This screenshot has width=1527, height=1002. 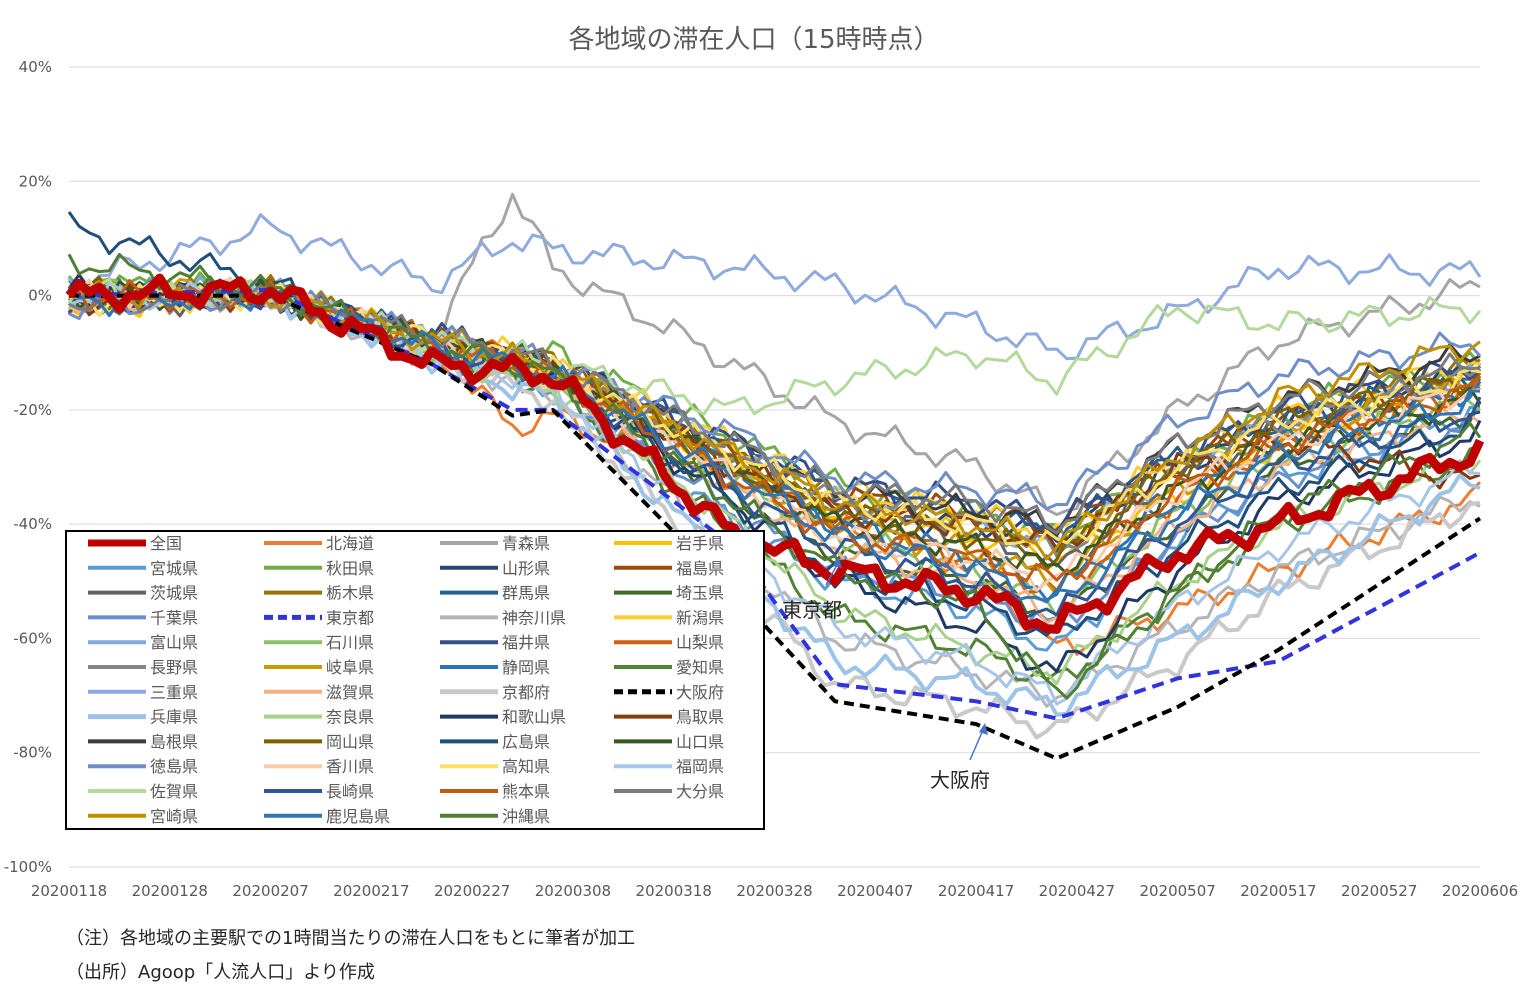 What do you see at coordinates (960, 780) in the screenshot?
I see `annotation-osaka: 大阪府` at bounding box center [960, 780].